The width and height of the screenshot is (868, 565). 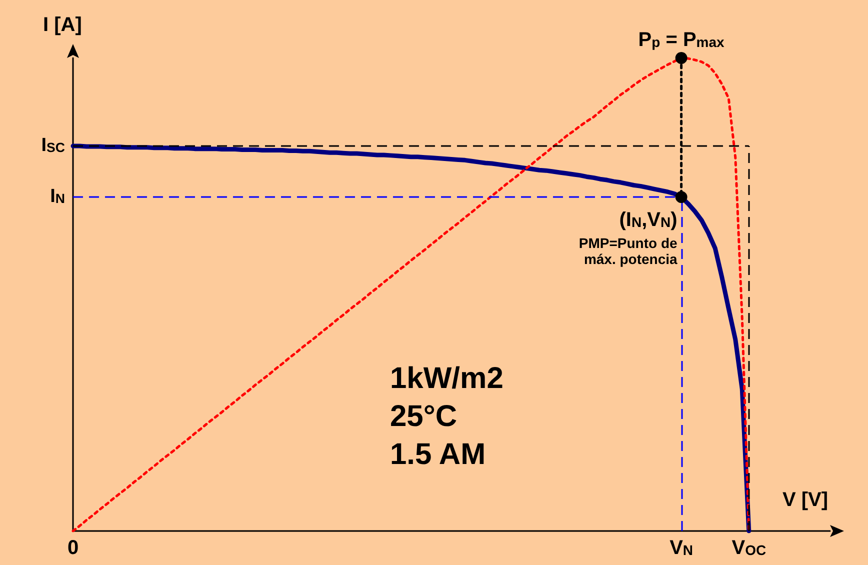 What do you see at coordinates (438, 455) in the screenshot?
I see `annotation: 1.5 AM` at bounding box center [438, 455].